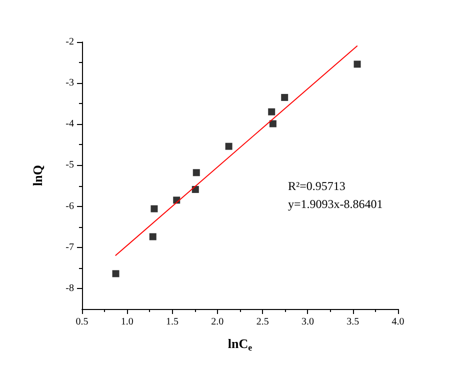 The width and height of the screenshot is (462, 371). What do you see at coordinates (317, 186) in the screenshot?
I see `annotation: R²=0.95713` at bounding box center [317, 186].